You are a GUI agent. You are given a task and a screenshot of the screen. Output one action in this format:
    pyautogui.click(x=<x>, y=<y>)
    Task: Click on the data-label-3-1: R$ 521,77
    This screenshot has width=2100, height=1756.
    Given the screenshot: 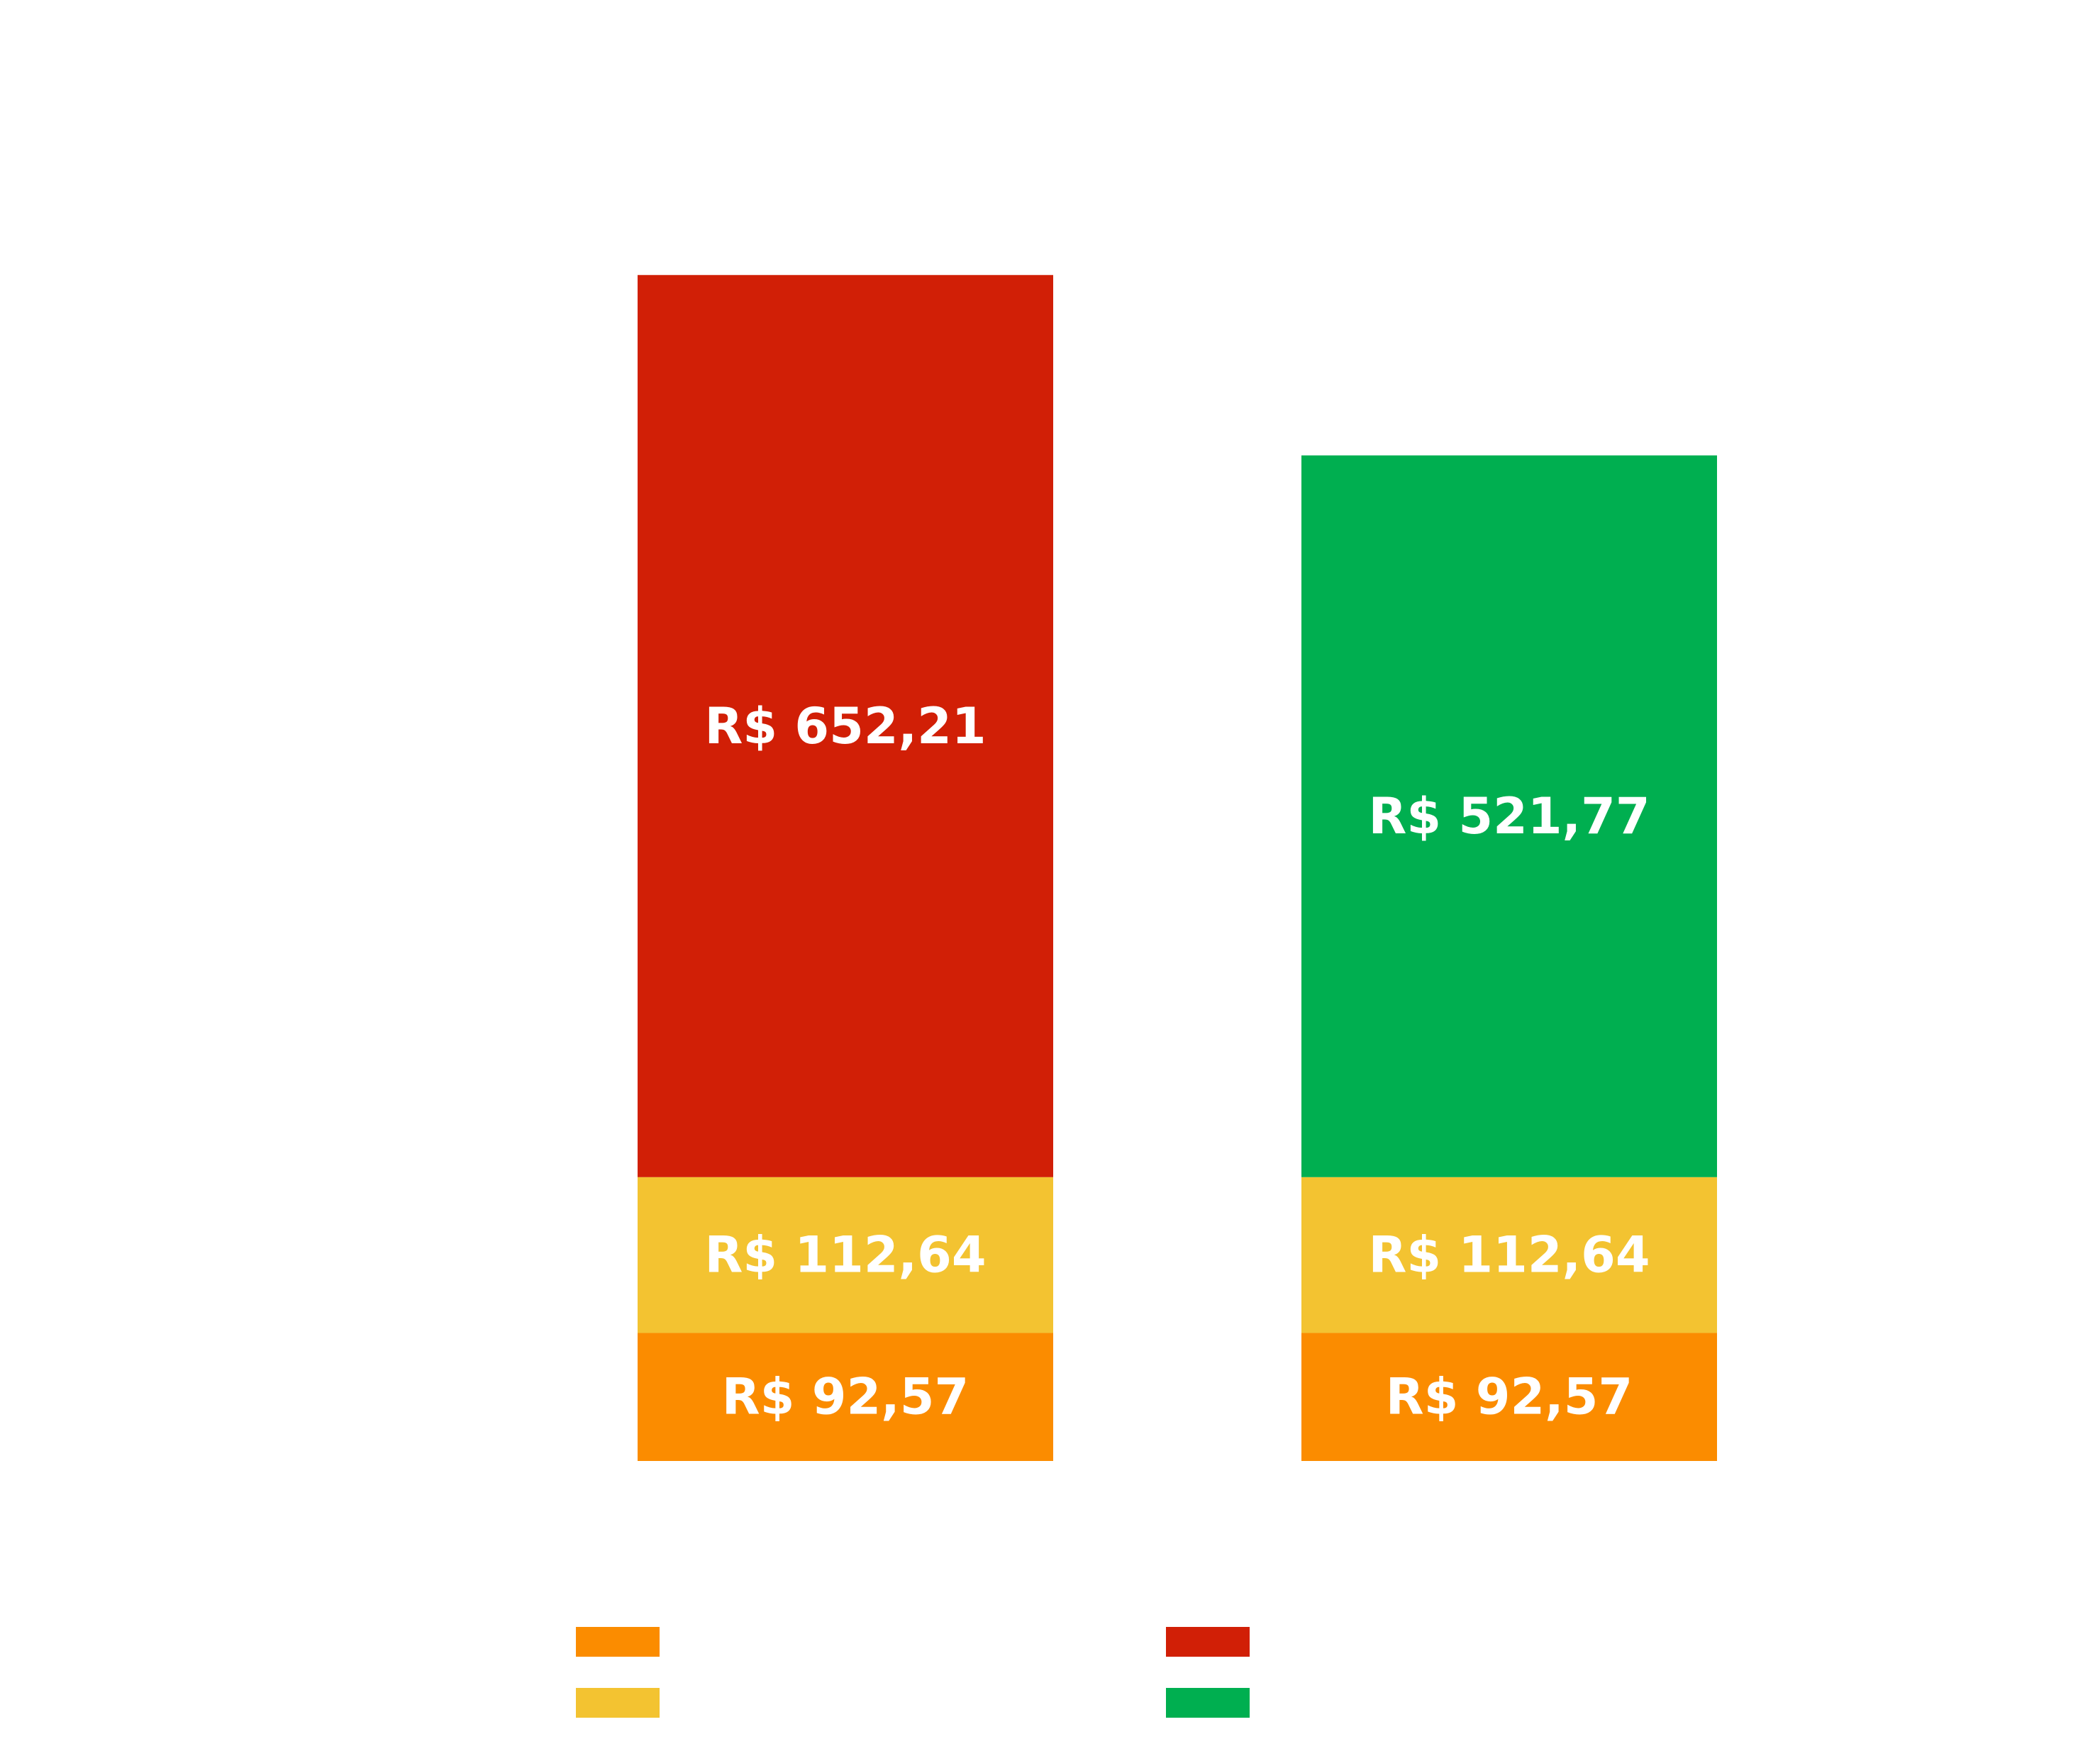 What is the action you would take?
    pyautogui.click(x=1509, y=816)
    